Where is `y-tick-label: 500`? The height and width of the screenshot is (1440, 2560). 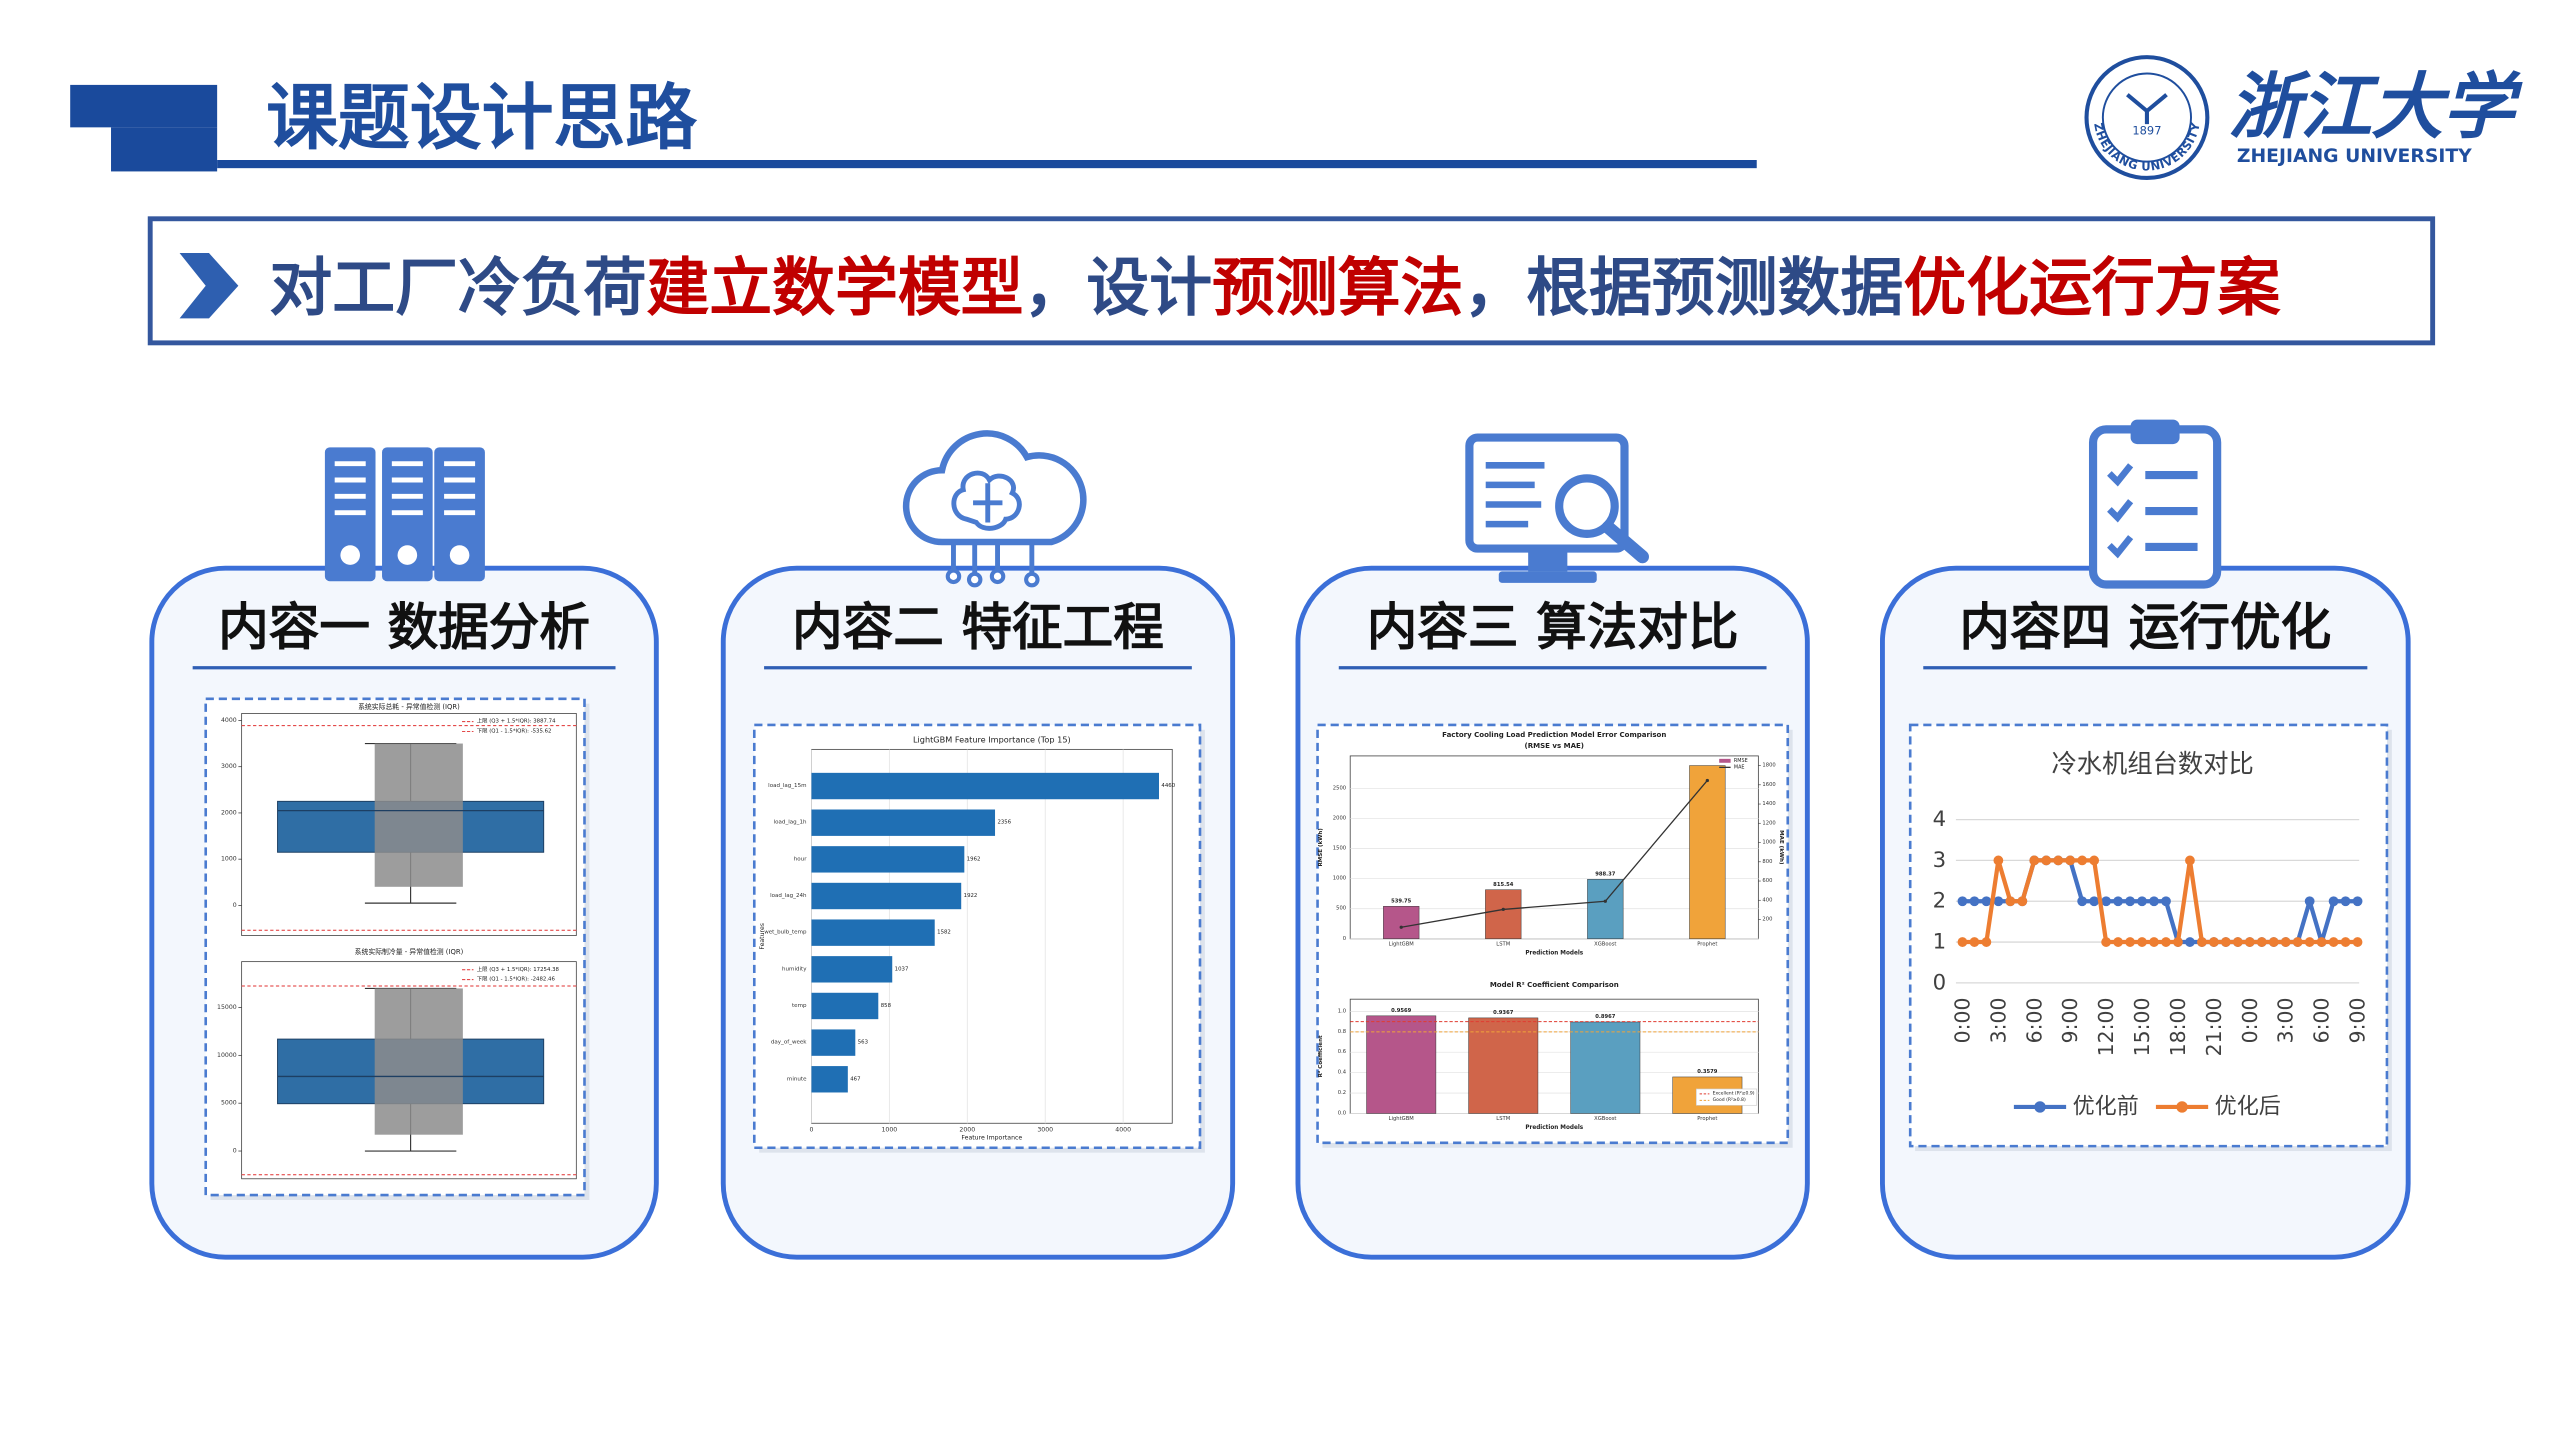 y-tick-label: 500 is located at coordinates (1341, 909).